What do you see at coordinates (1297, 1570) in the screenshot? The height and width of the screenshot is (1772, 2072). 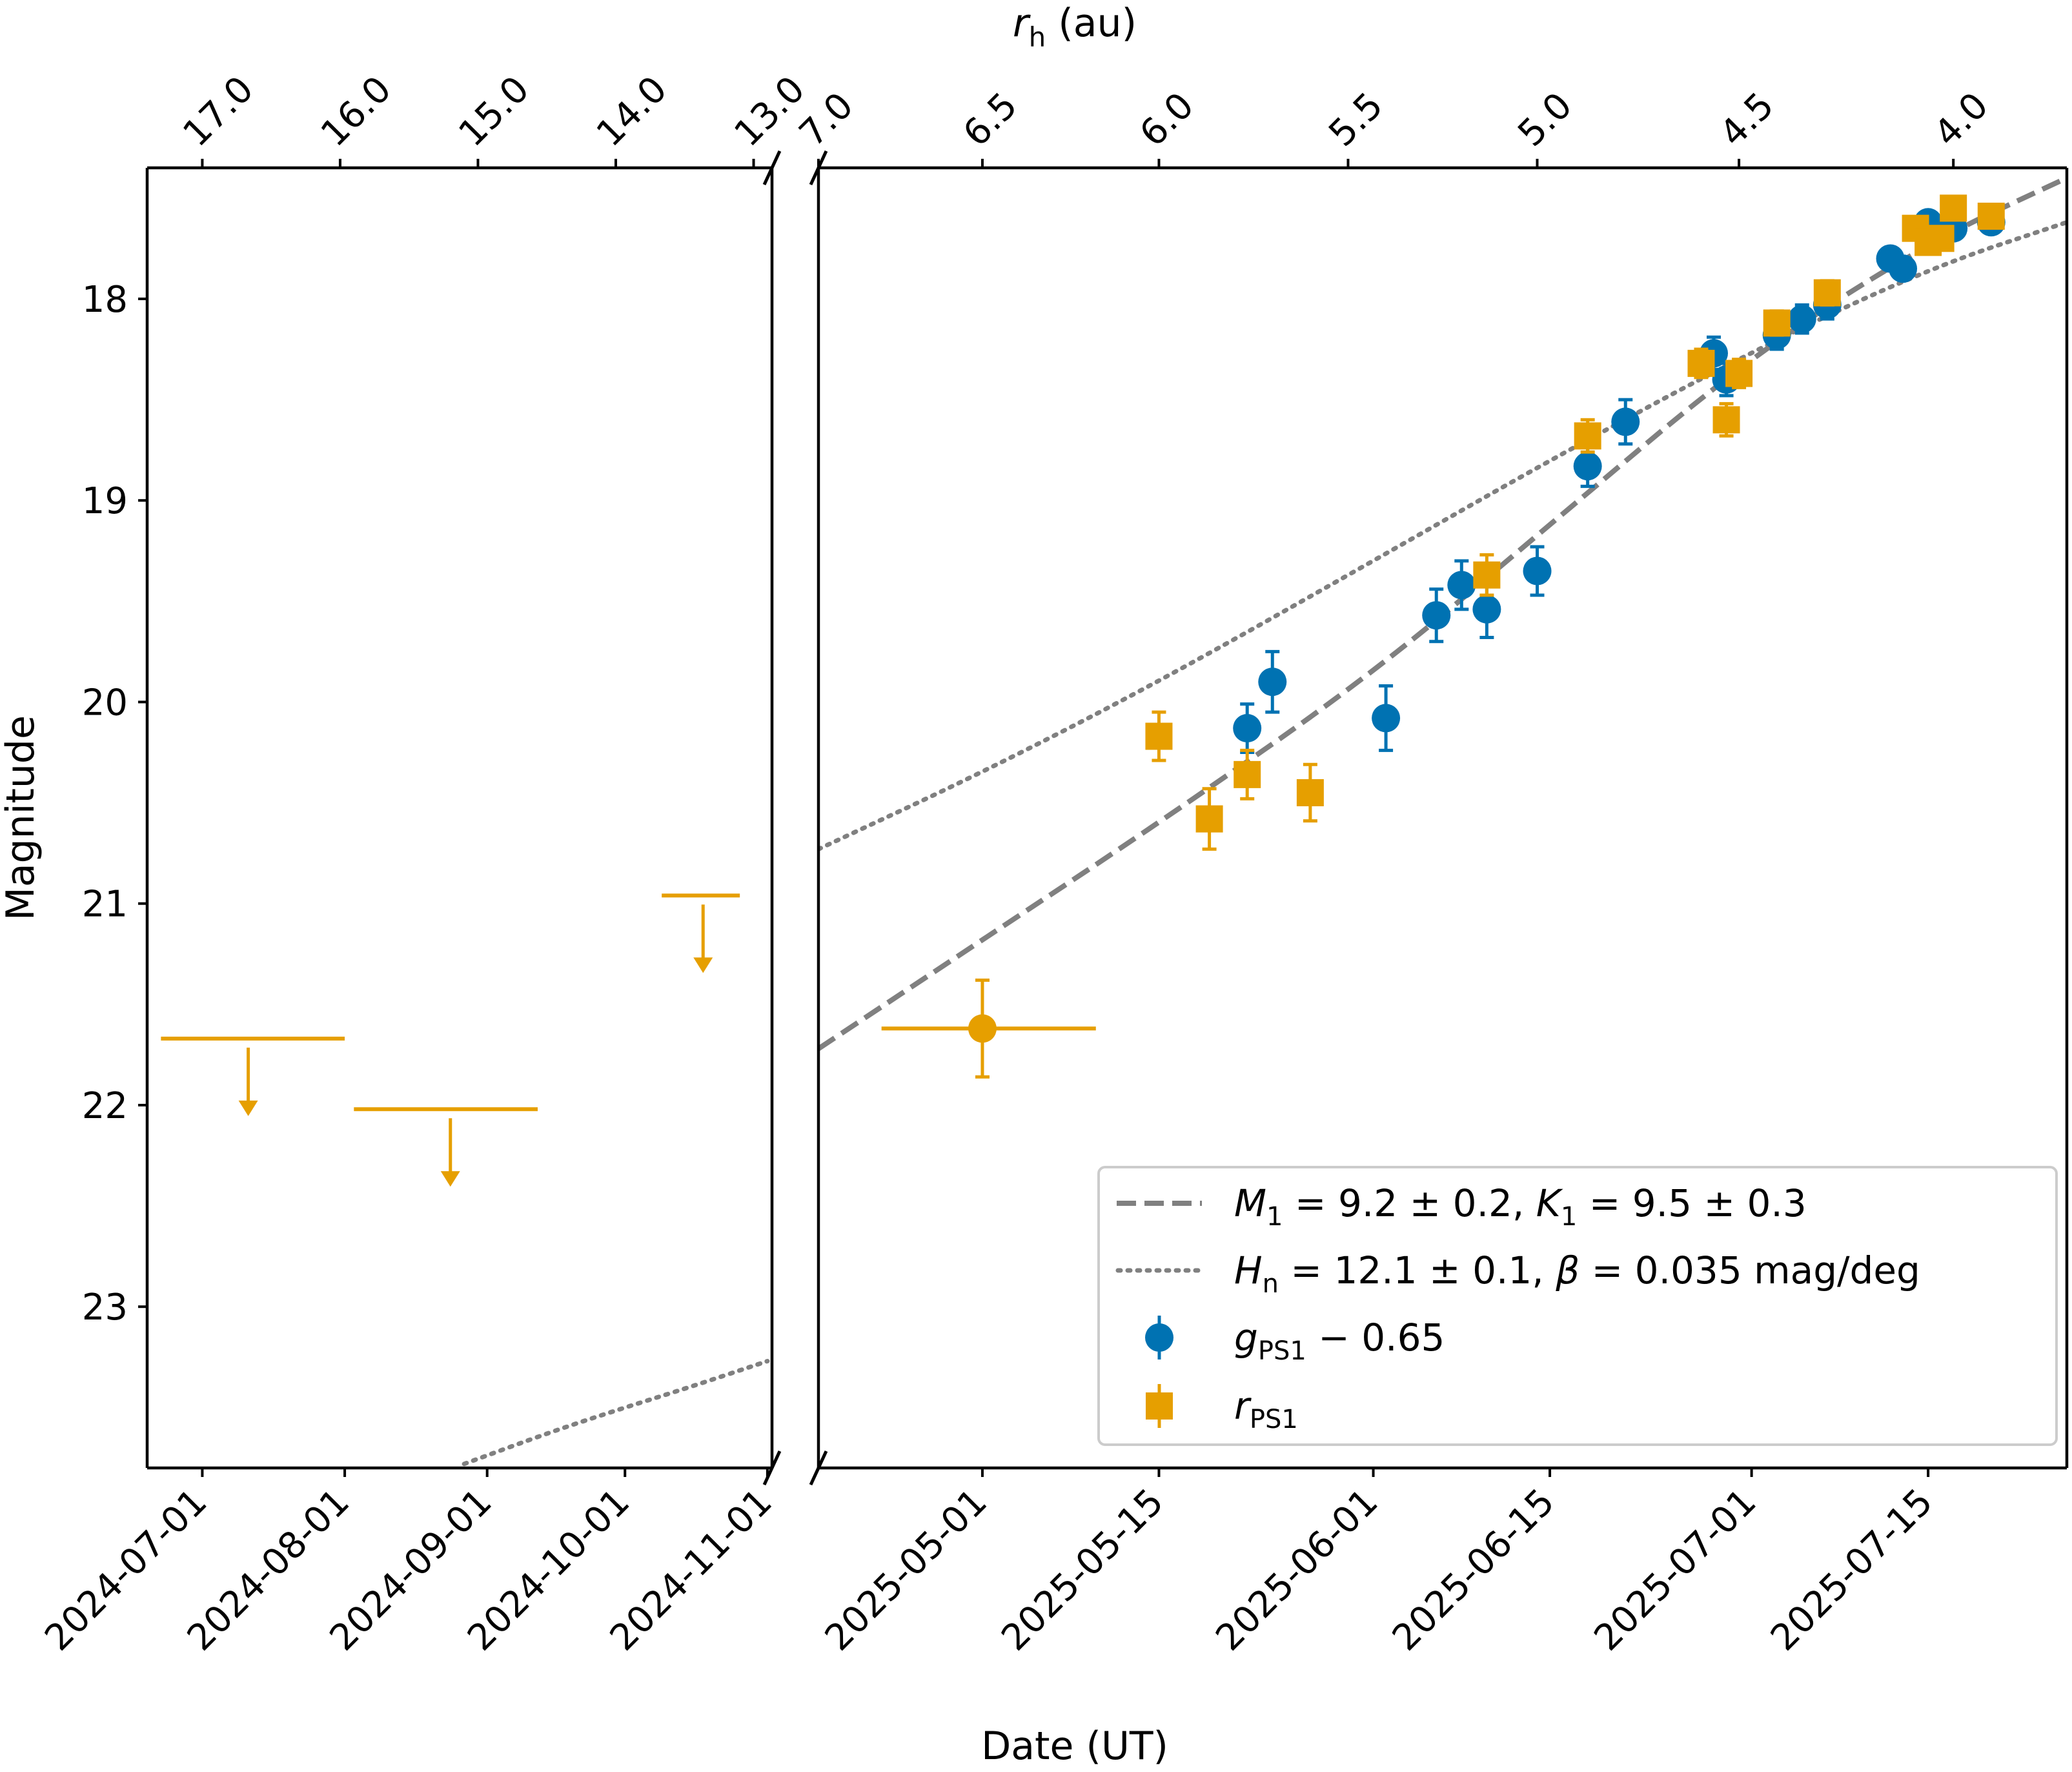 I see `x-tick-label: 2025-06-01` at bounding box center [1297, 1570].